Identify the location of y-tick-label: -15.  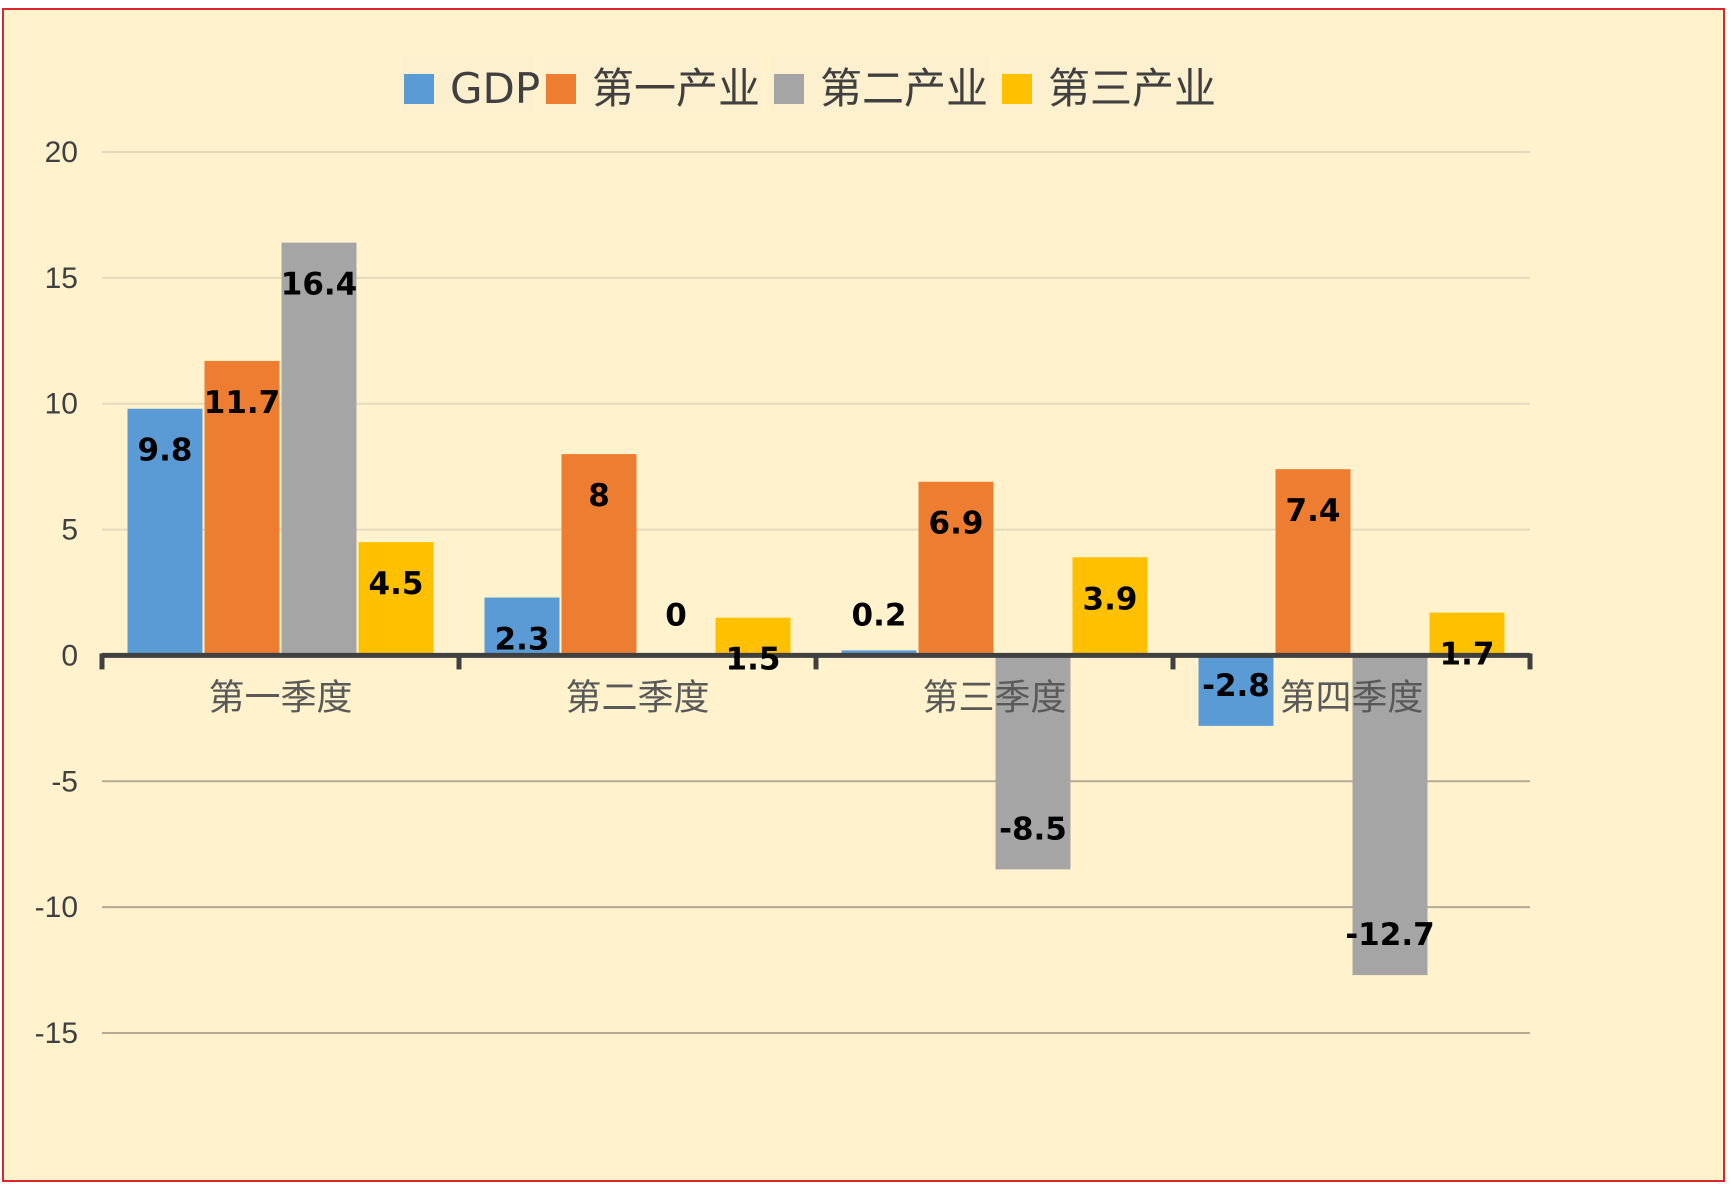
(56, 1033).